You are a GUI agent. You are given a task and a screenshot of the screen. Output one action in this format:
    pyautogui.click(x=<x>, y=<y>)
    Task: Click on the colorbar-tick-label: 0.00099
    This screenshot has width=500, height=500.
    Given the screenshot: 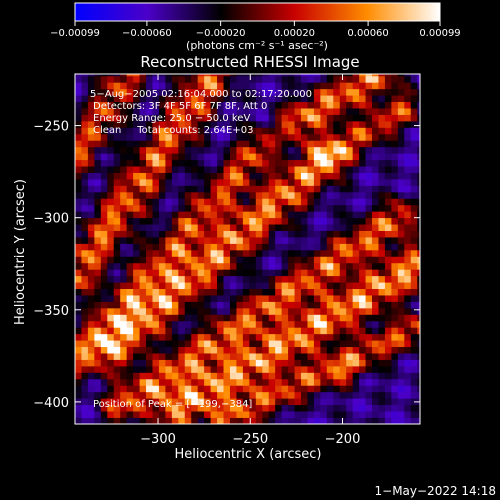 What is the action you would take?
    pyautogui.click(x=439, y=33)
    